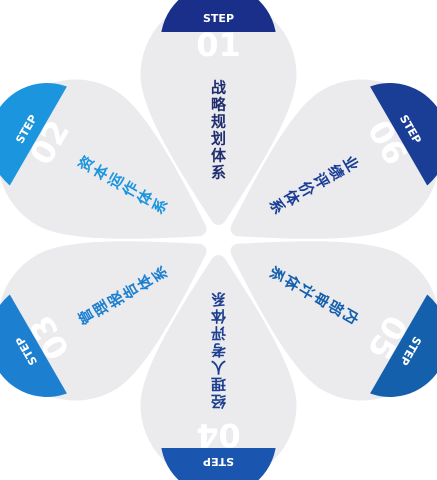 The image size is (437, 480). What do you see at coordinates (218, 45) in the screenshot?
I see `step-number: 01` at bounding box center [218, 45].